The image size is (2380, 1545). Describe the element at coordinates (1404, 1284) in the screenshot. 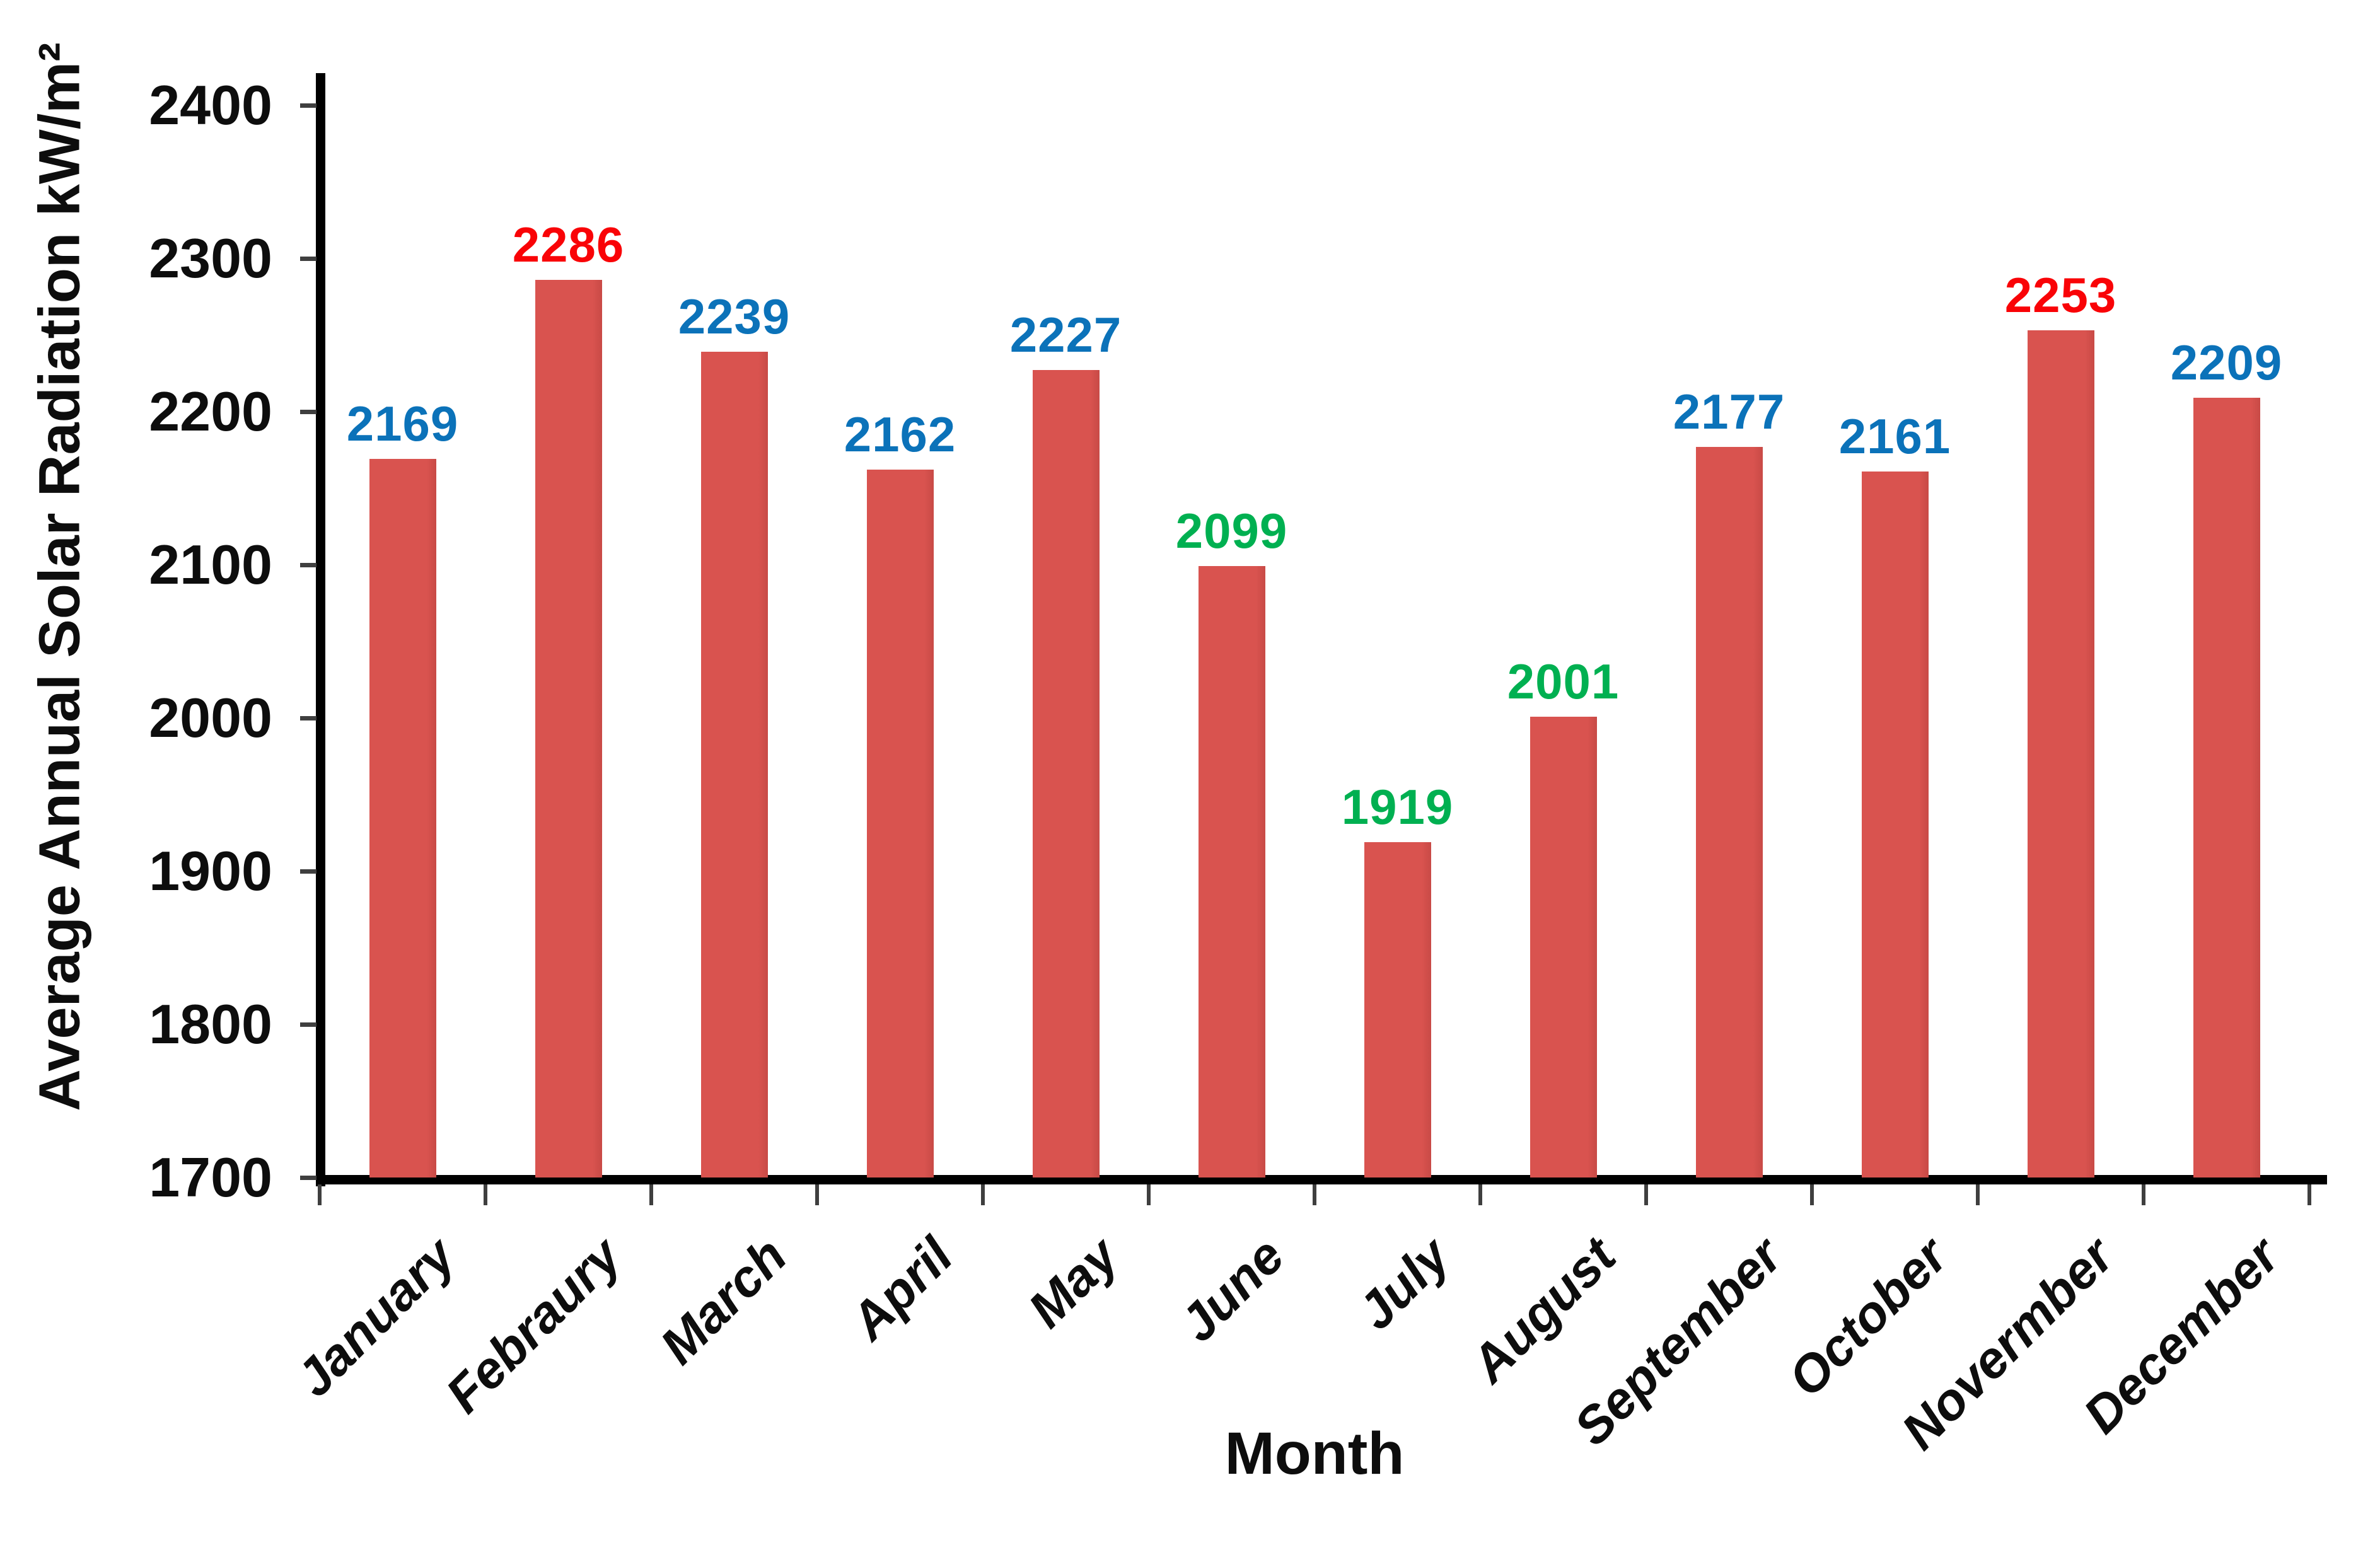

I see `x-tick-label-july: July` at that location.